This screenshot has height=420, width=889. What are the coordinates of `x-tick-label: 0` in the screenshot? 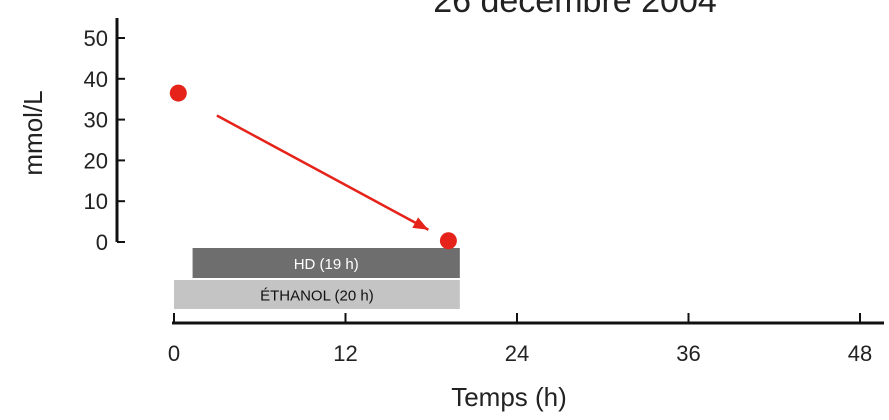 It's located at (174, 353).